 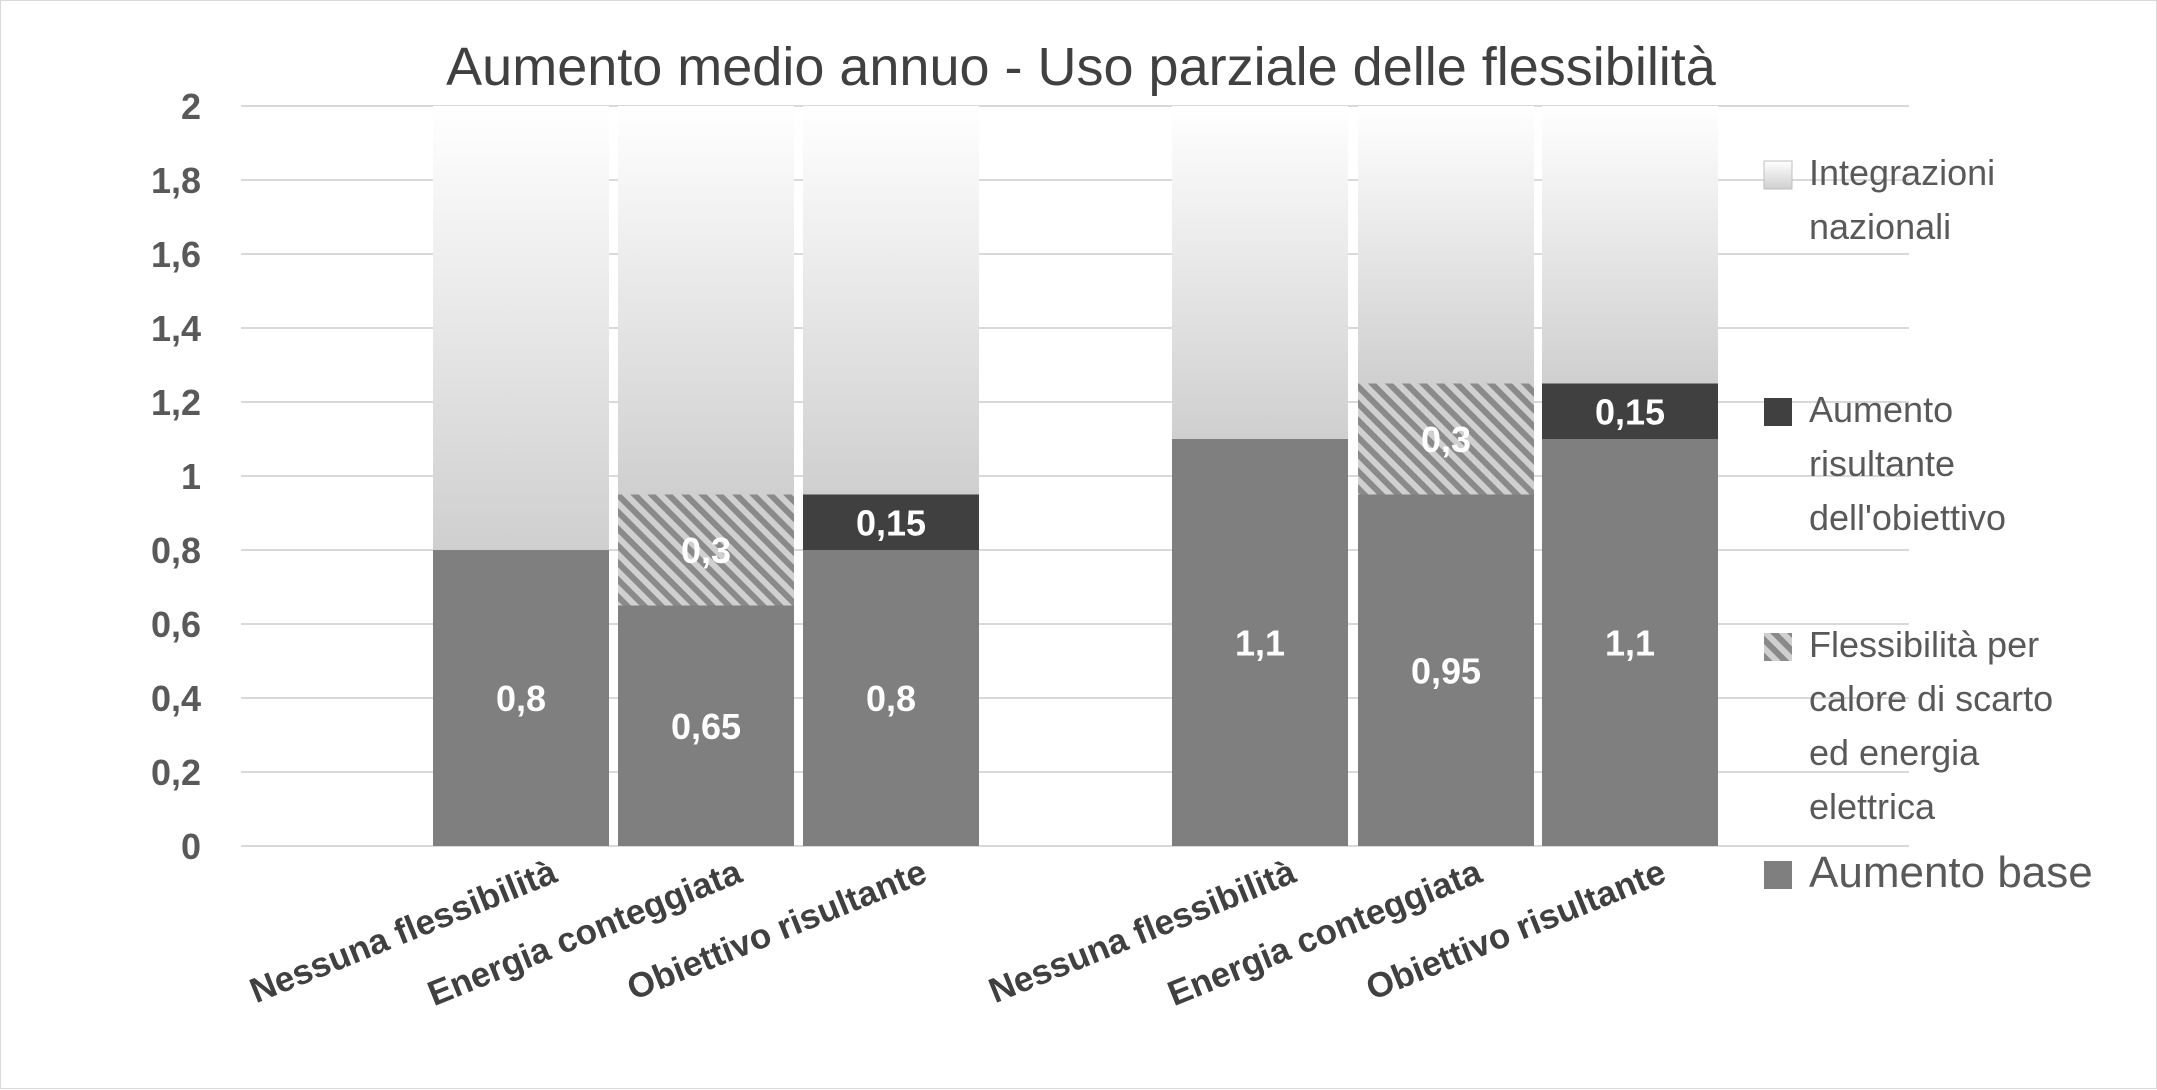 I want to click on y-tick-label: 1,2, so click(x=176, y=402).